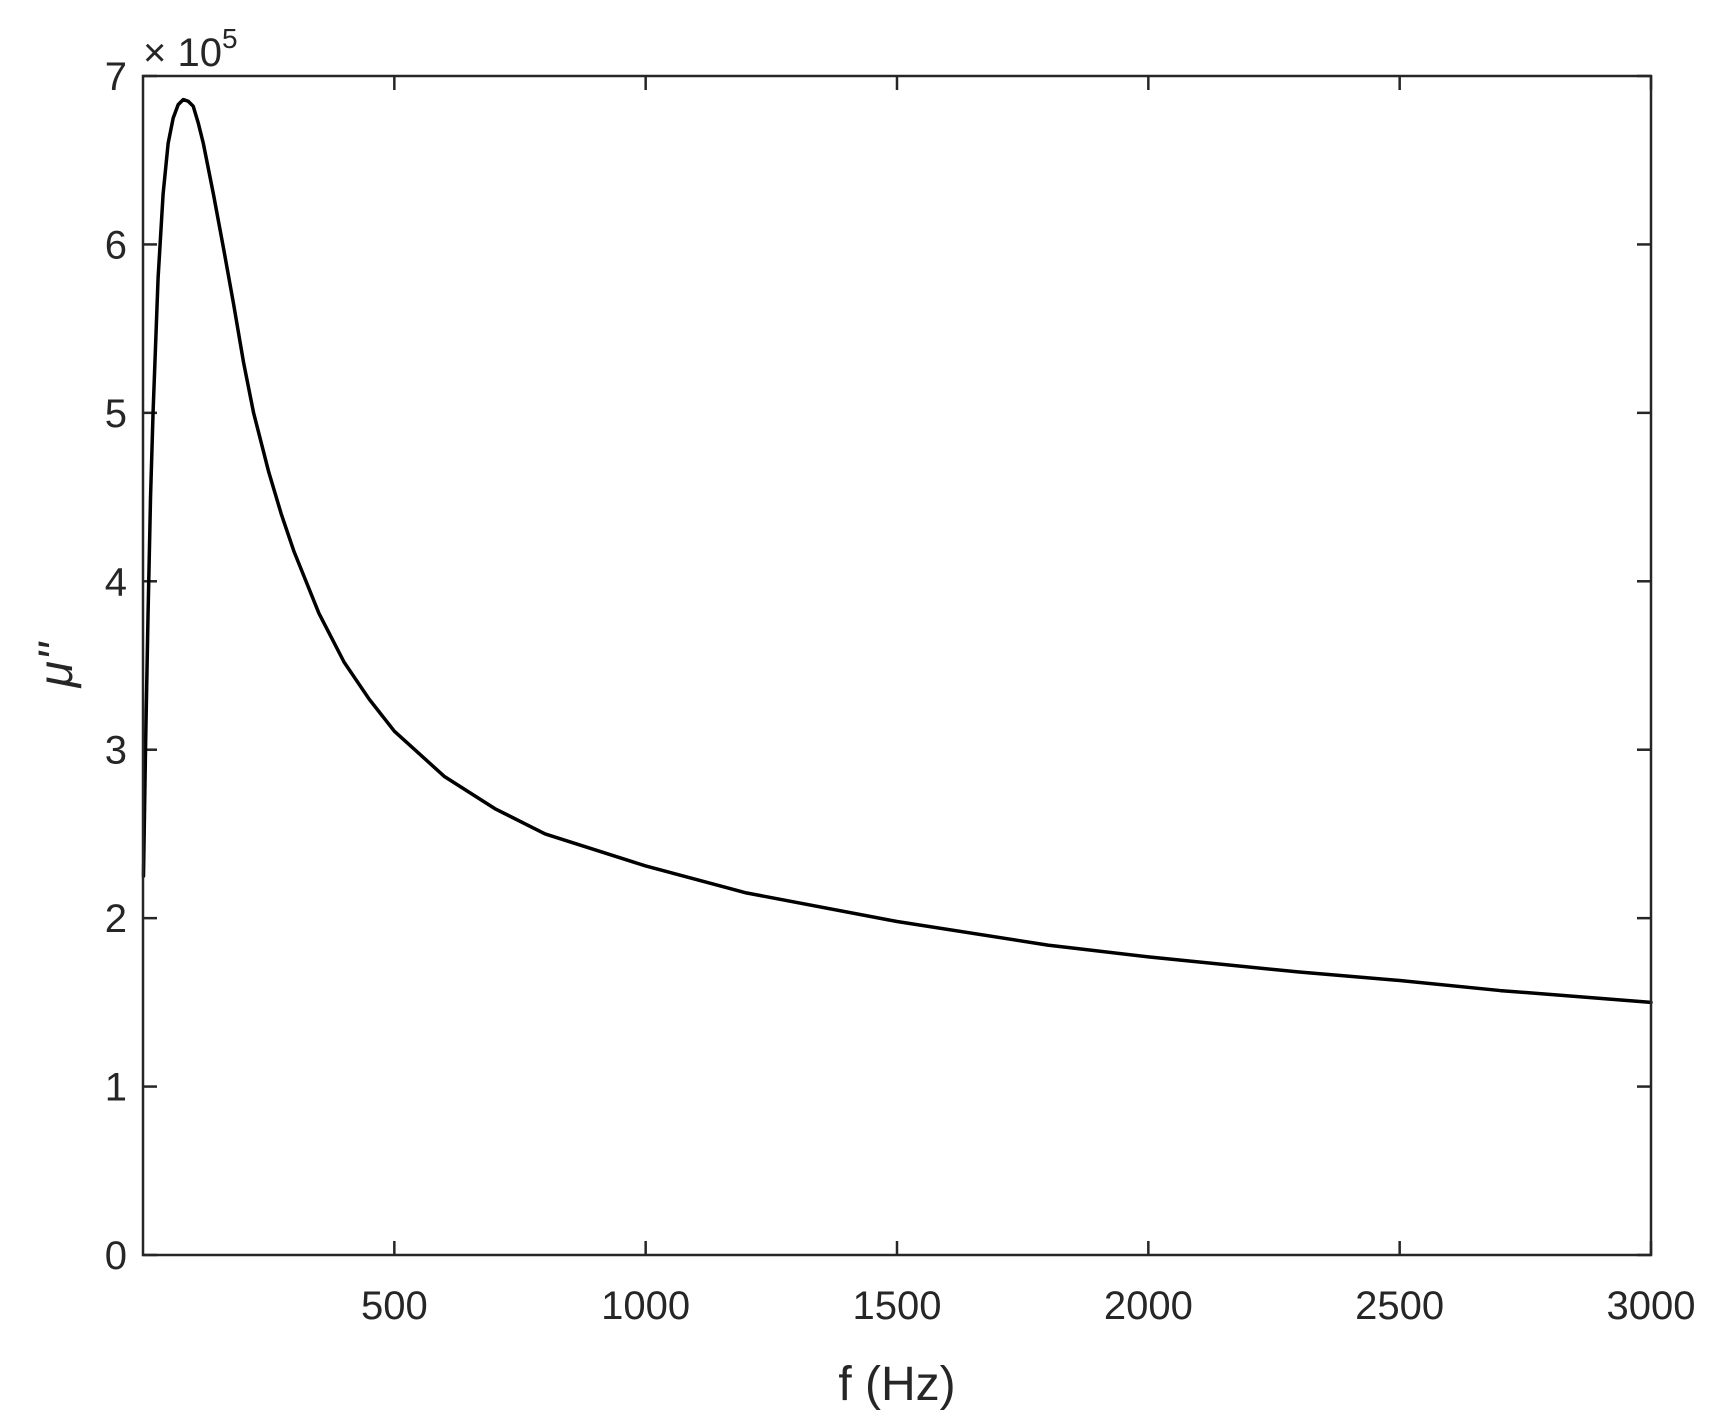 This screenshot has height=1412, width=1722. I want to click on x-tick-label: 3000, so click(1651, 1306).